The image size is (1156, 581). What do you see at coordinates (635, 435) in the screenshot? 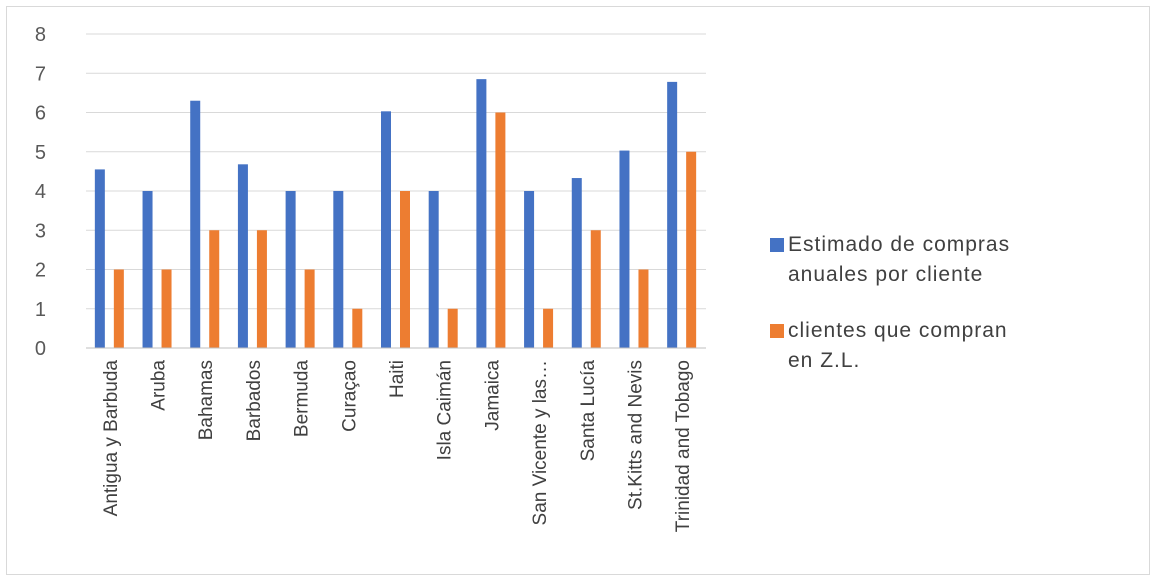
I see `x-tick-label: St.Kitts and Nevis` at bounding box center [635, 435].